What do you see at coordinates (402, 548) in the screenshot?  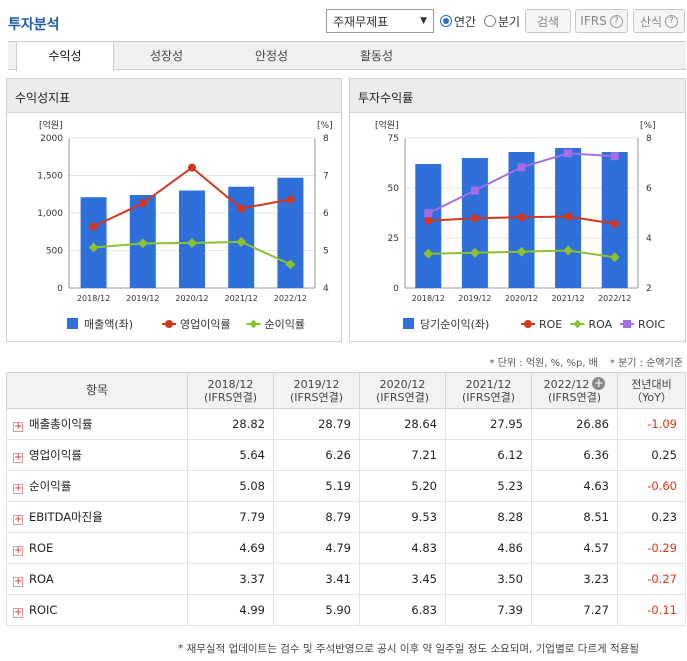 I see `table-cell: 4.83` at bounding box center [402, 548].